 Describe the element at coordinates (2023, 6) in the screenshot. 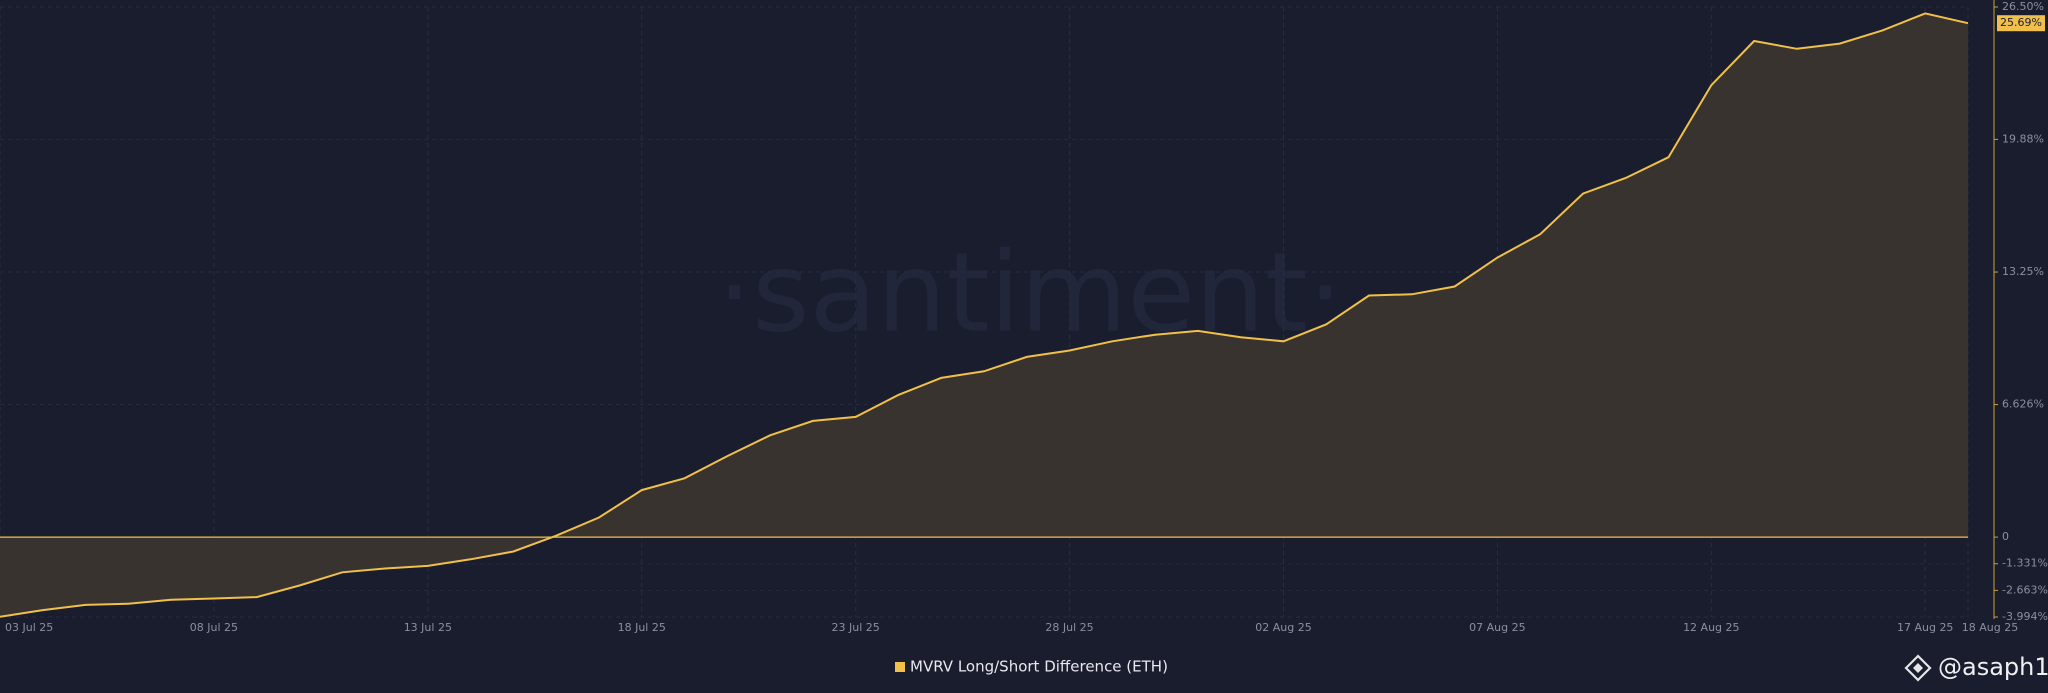

I see `y-tick-label: 26.50%` at that location.